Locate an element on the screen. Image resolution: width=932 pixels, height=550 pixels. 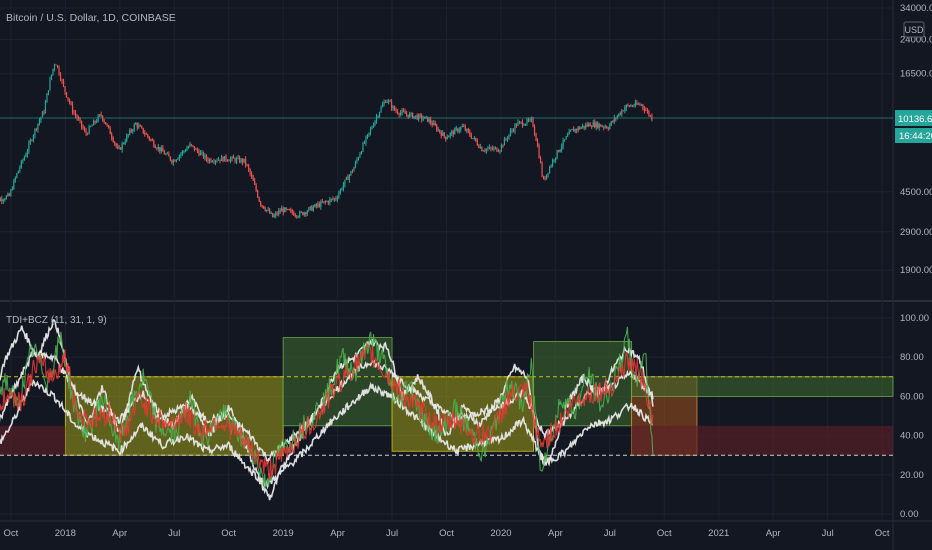
currency-badge: USD is located at coordinates (914, 29).